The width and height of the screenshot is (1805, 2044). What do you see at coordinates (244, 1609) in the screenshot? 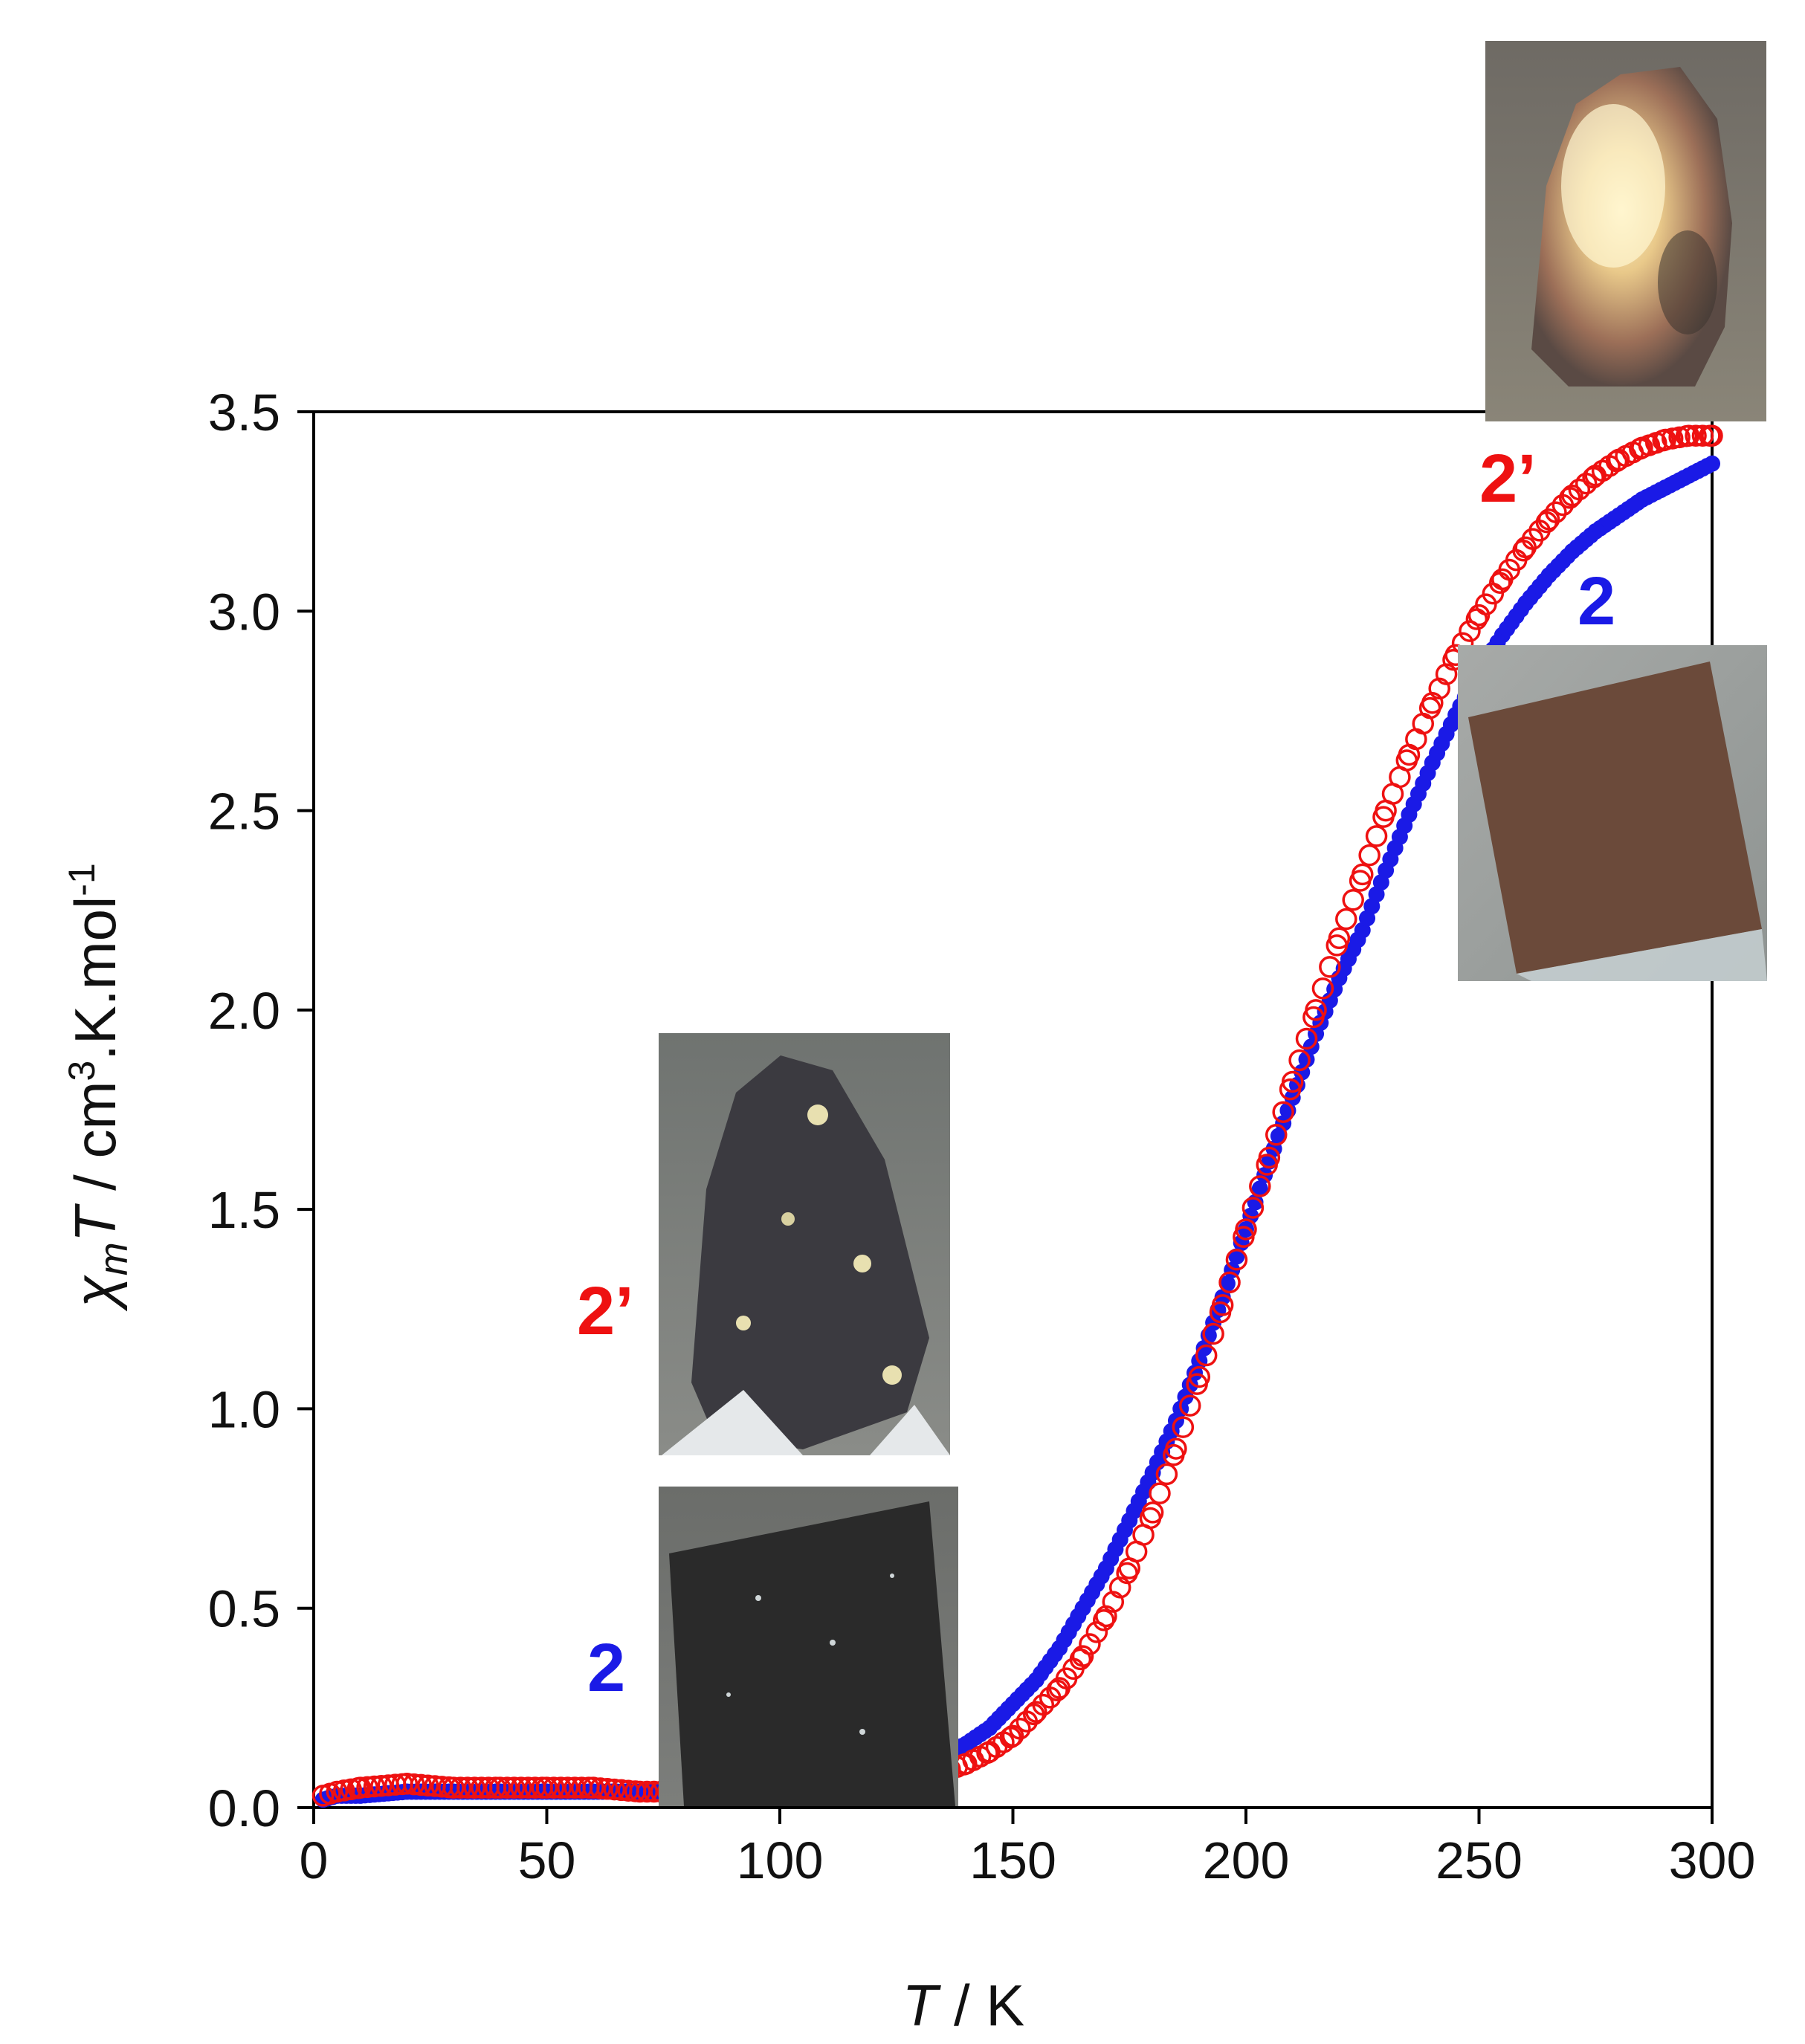
I see `y-tick-label: 0.5` at bounding box center [244, 1609].